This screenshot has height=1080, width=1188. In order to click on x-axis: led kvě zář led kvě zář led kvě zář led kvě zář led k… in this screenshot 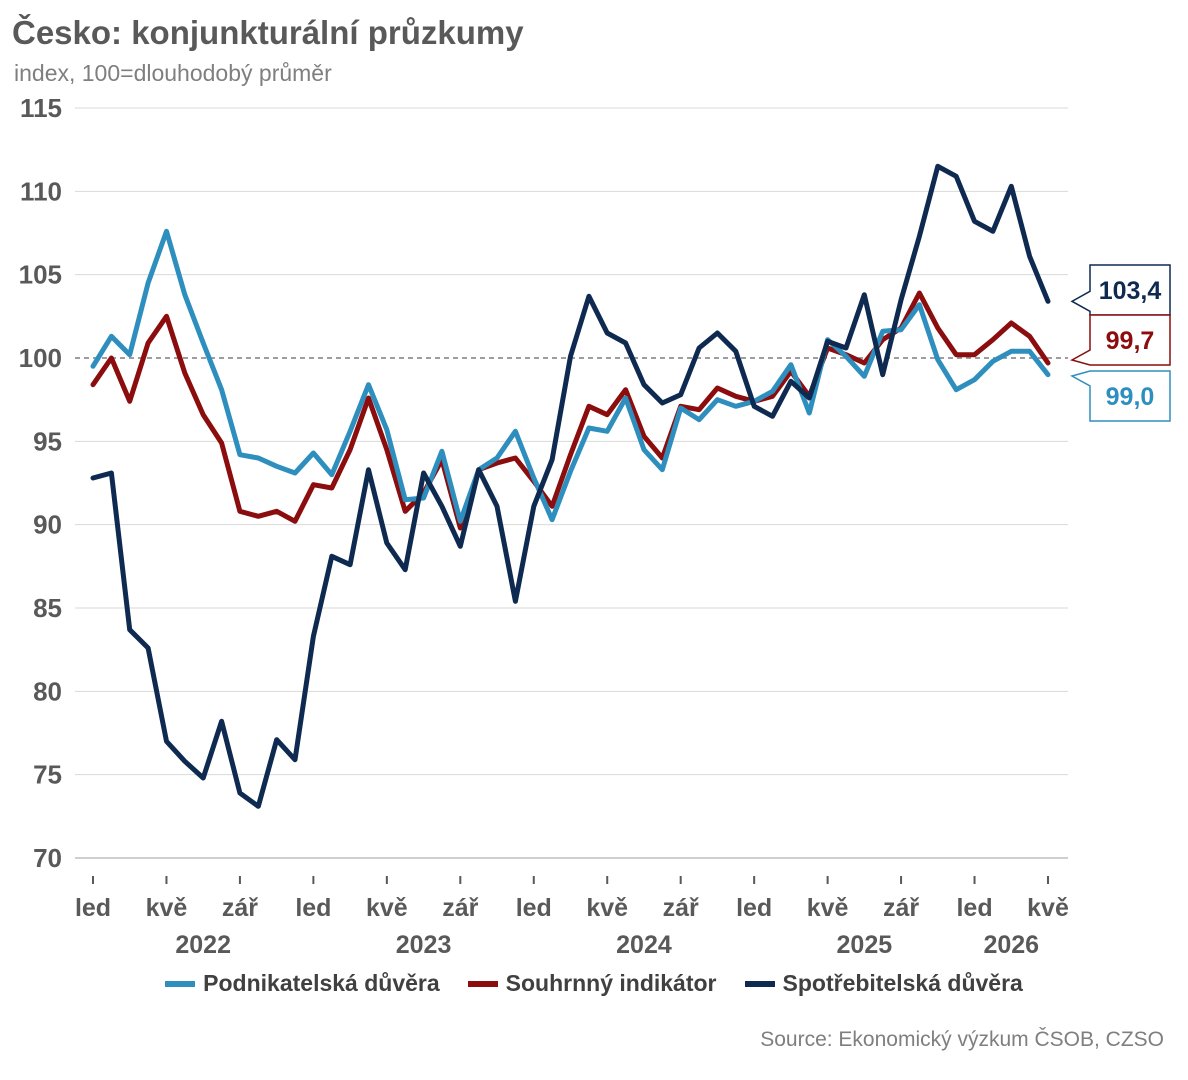, I will do `click(572, 908)`.